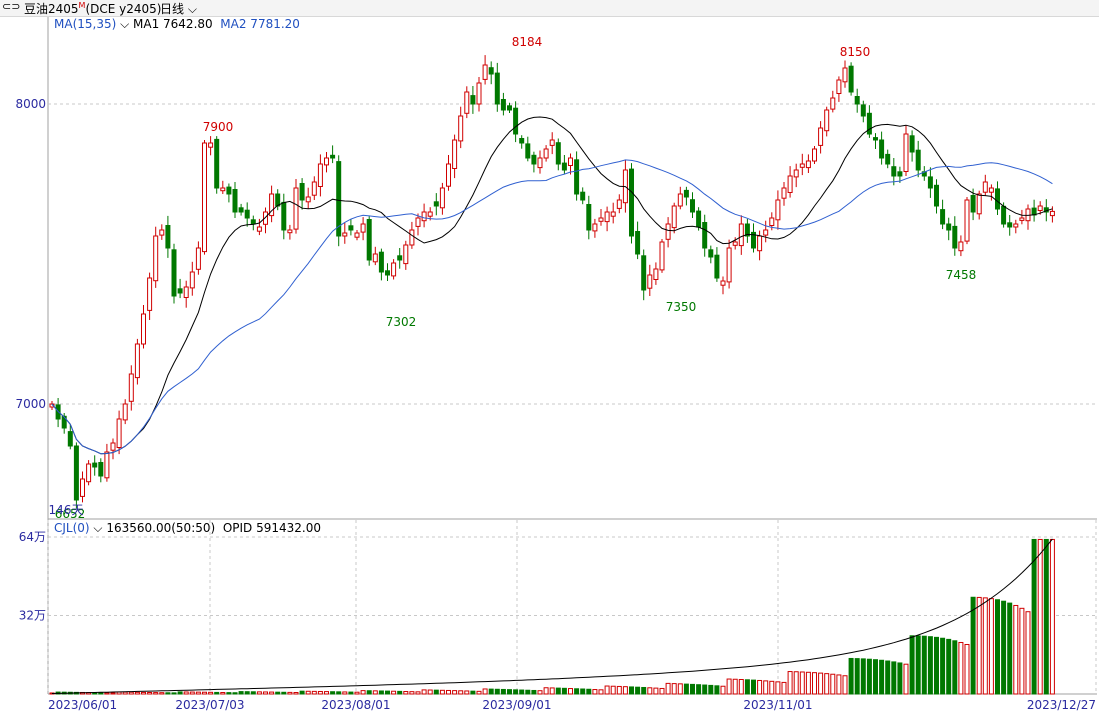  Describe the element at coordinates (271, 528) in the screenshot. I see `open-interest-value: OPID 591432.00` at that location.